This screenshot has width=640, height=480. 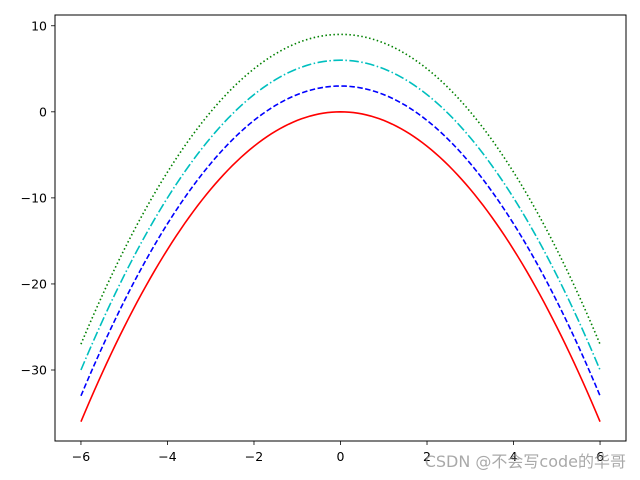 I want to click on x-tick-label: 2, so click(x=427, y=456).